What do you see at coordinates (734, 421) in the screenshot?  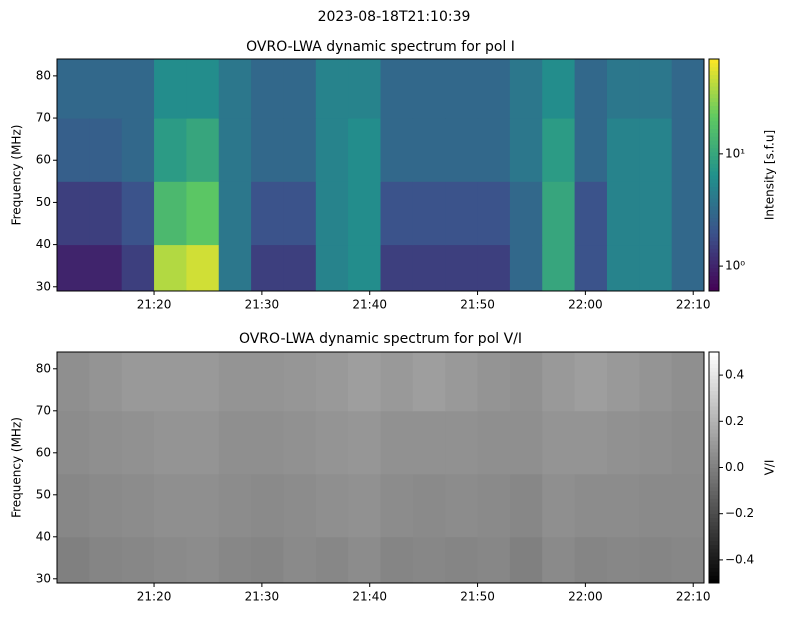 I see `colorbar-tick-label: 0.2` at bounding box center [734, 421].